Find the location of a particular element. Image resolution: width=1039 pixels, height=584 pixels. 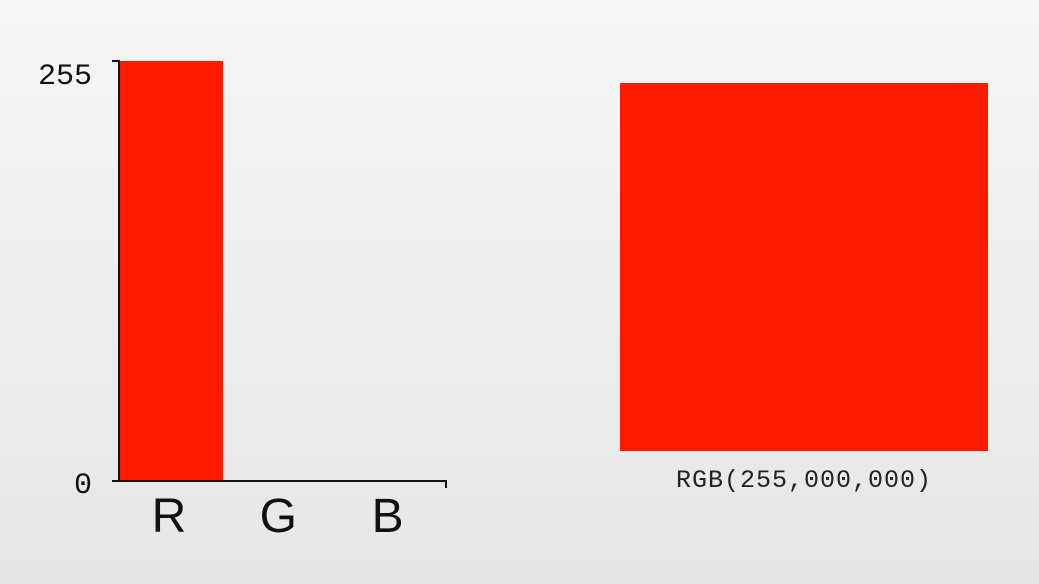

bar-r is located at coordinates (171, 271).